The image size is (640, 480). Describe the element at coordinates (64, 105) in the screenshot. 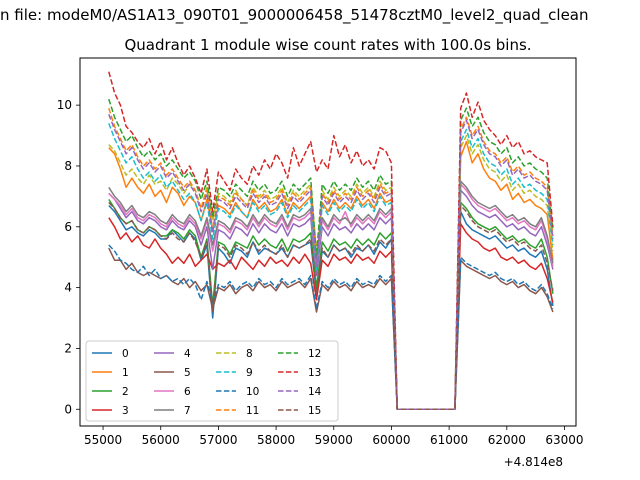

I see `y-tick-label: 10` at that location.